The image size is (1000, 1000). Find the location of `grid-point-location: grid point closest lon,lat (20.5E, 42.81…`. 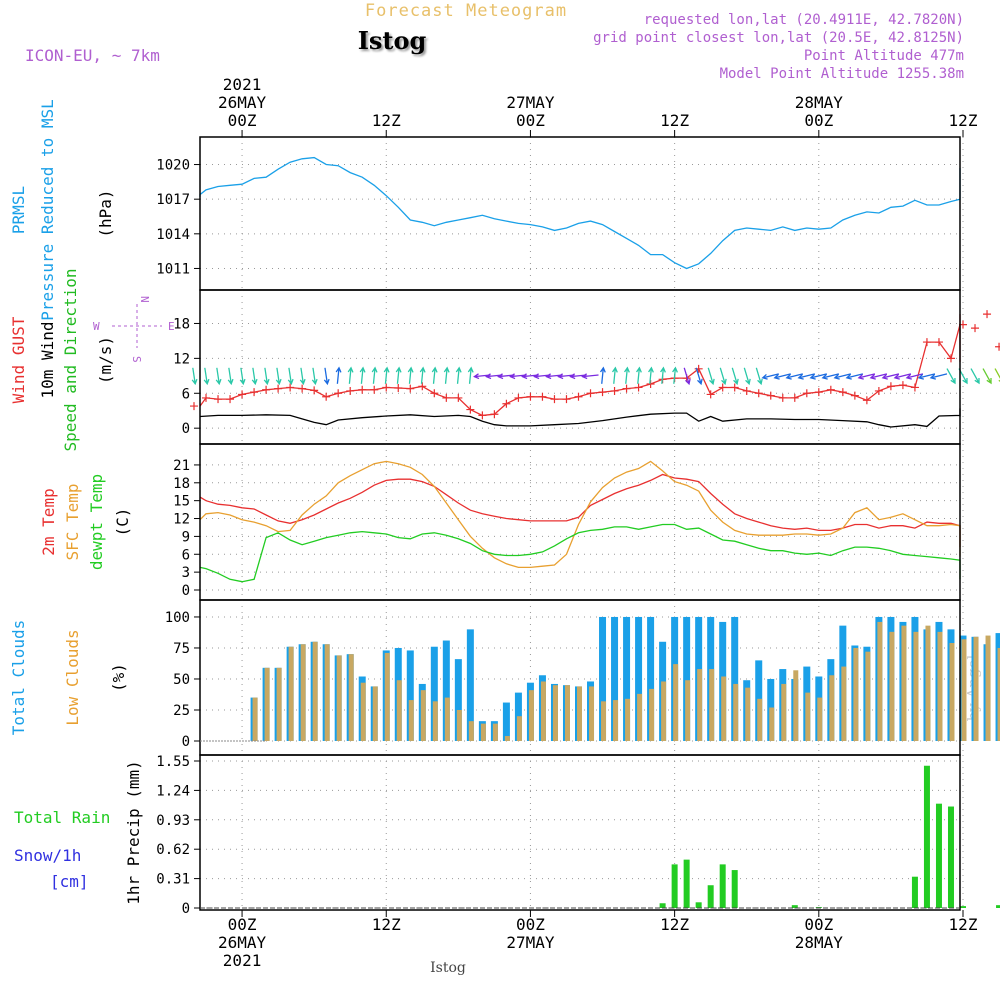

grid-point-location: grid point closest lon,lat (20.5E, 42.81… is located at coordinates (778, 38).